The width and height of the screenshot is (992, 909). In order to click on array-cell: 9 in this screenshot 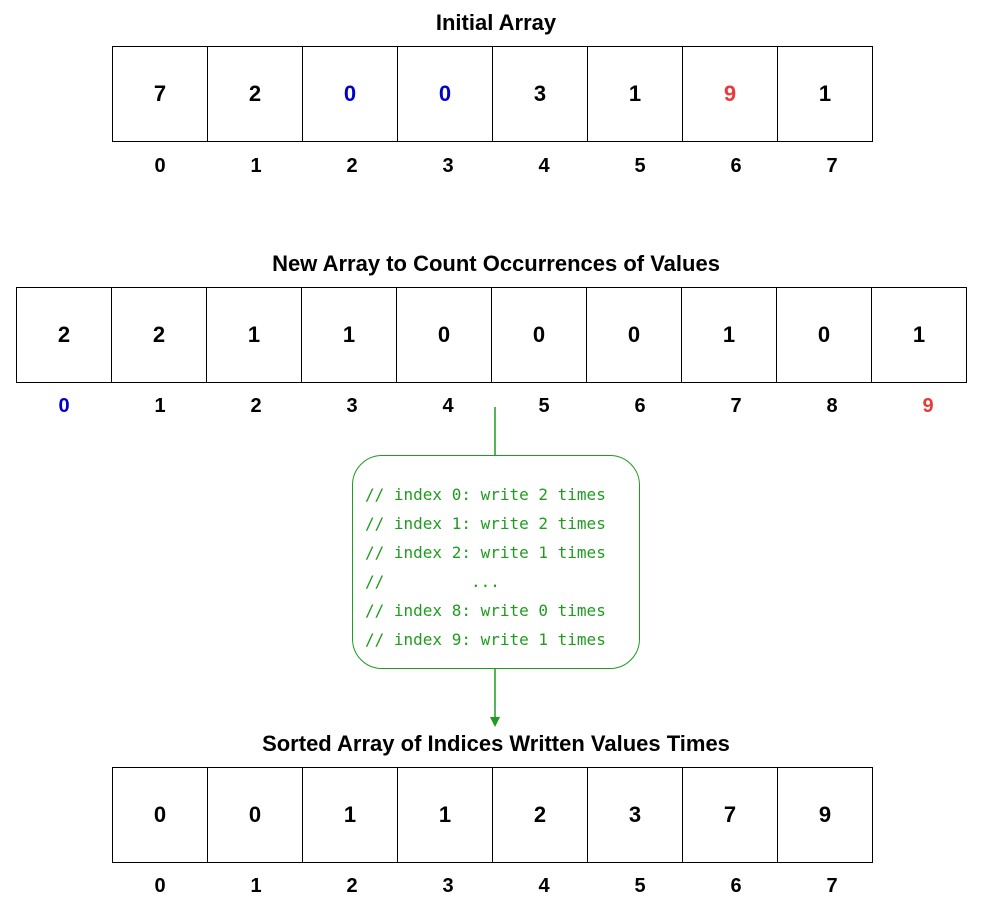, I will do `click(825, 815)`.